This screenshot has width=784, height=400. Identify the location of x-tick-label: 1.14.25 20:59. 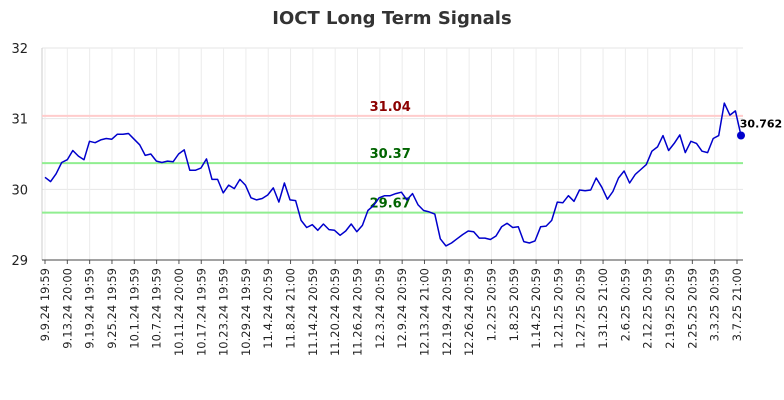
(536, 308).